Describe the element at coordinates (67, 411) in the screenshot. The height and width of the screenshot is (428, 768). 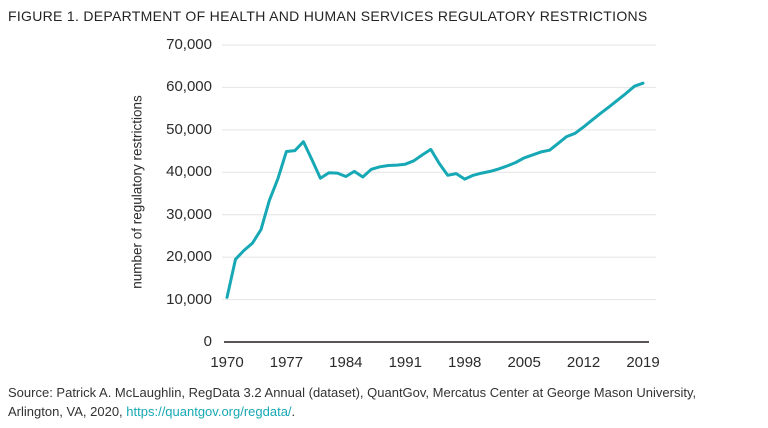
I see `source-line-2-text: Arlington, VA, 2020,` at that location.